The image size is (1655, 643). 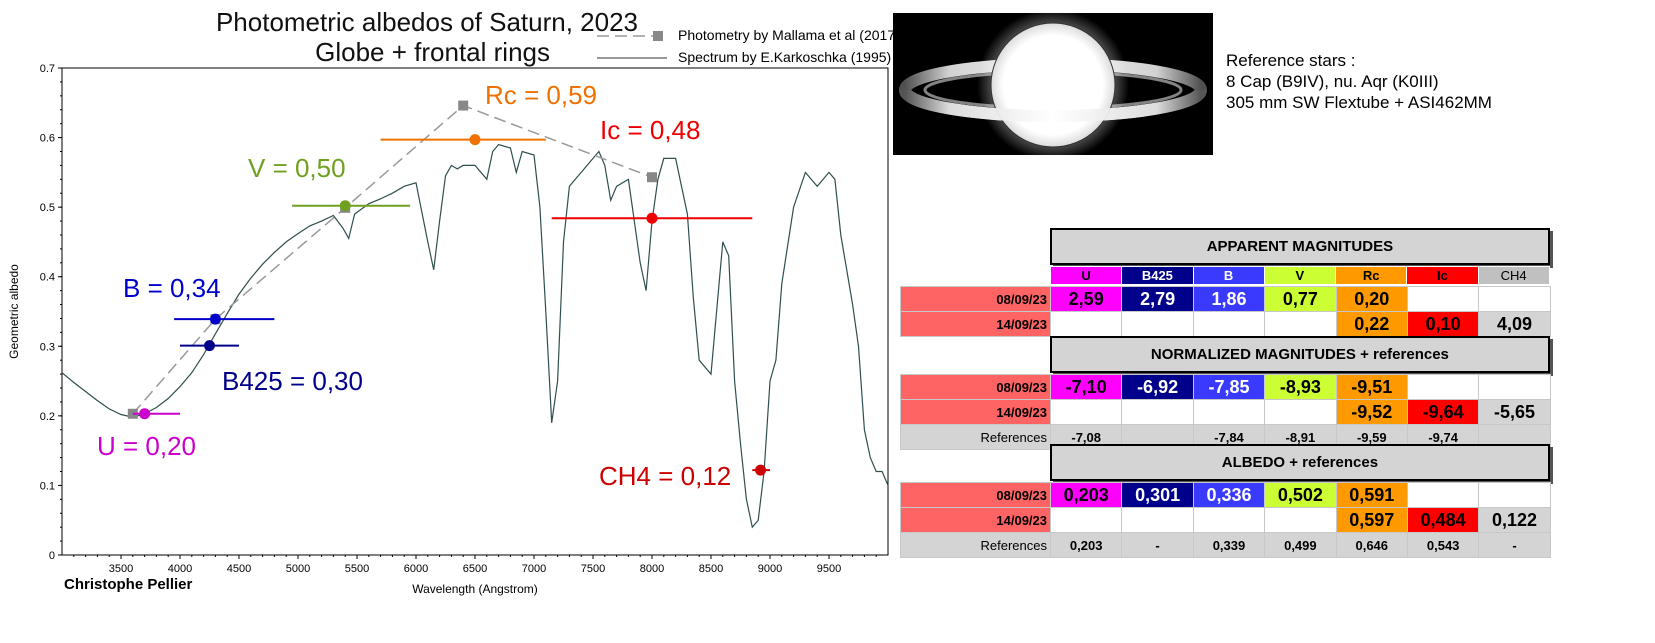 I want to click on reference-cell-rc: 0,646, so click(x=1371, y=545).